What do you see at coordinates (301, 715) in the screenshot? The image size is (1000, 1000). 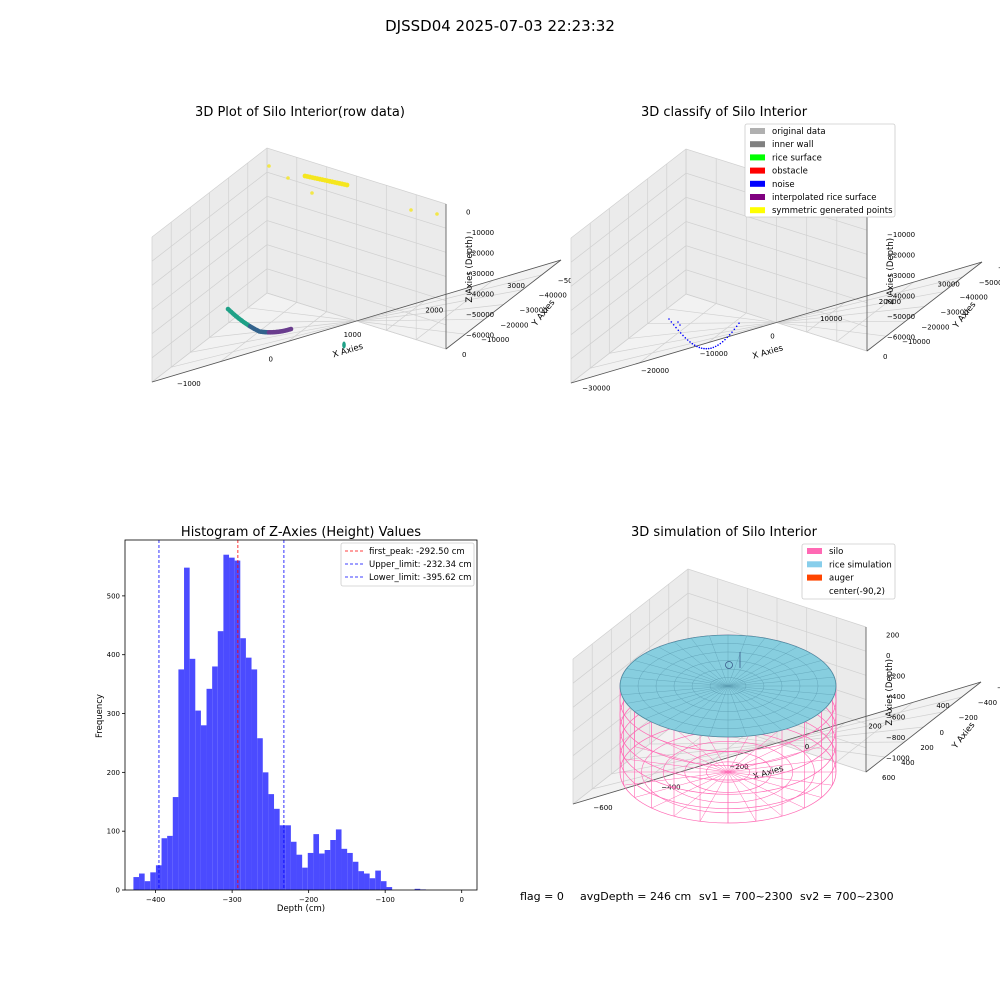 I see `p3-axes-frame` at bounding box center [301, 715].